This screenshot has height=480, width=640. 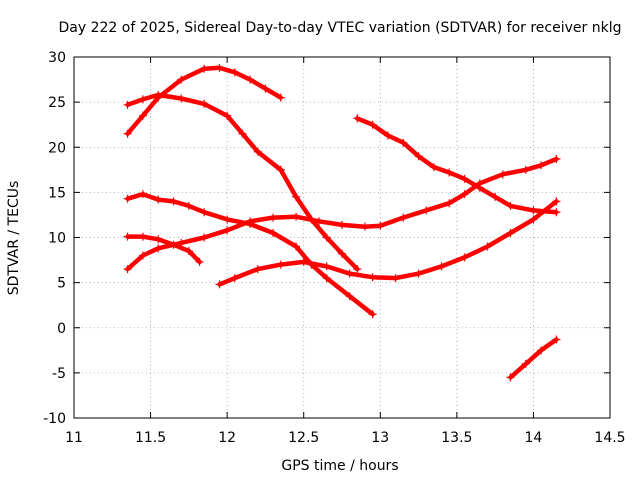 What do you see at coordinates (339, 466) in the screenshot?
I see `x-axis-label: GPS time / hours` at bounding box center [339, 466].